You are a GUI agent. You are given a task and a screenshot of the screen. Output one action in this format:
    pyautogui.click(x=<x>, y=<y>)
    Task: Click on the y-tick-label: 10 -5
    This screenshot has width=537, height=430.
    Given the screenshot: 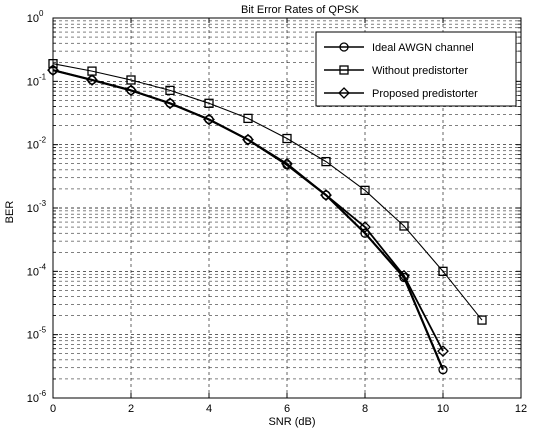 What is the action you would take?
    pyautogui.click(x=37, y=334)
    